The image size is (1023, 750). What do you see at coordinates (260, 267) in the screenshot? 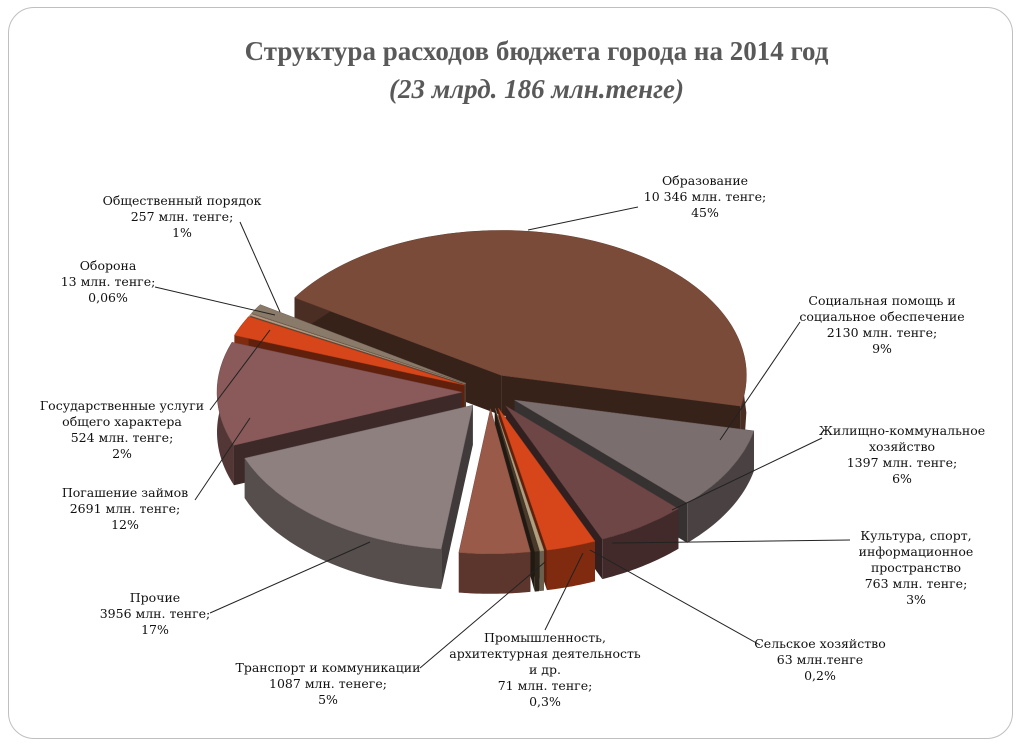
I see `leader-line-order` at bounding box center [260, 267].